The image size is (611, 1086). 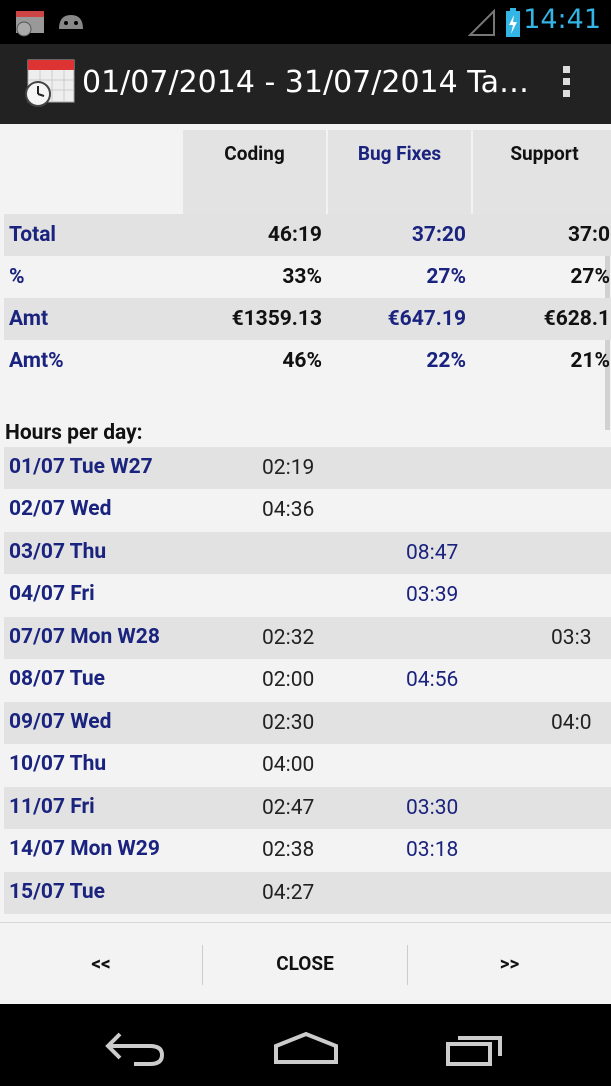 What do you see at coordinates (509, 963) in the screenshot?
I see `next-button: >>` at bounding box center [509, 963].